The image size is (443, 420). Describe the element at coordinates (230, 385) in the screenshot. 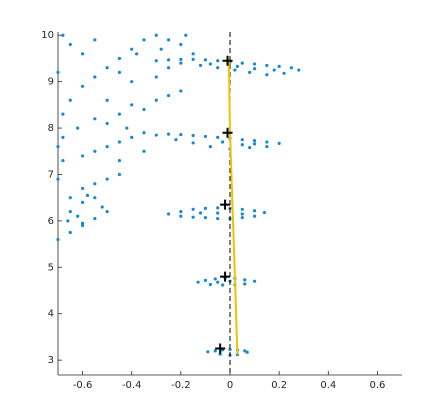

I see `x-tick-label: 0` at that location.